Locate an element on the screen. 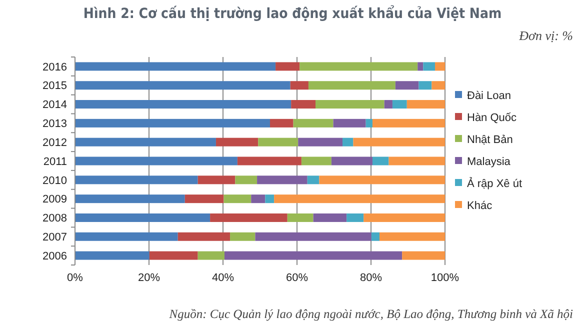 Image resolution: width=585 pixels, height=332 pixels. y-tick-label: 2015 is located at coordinates (54, 86).